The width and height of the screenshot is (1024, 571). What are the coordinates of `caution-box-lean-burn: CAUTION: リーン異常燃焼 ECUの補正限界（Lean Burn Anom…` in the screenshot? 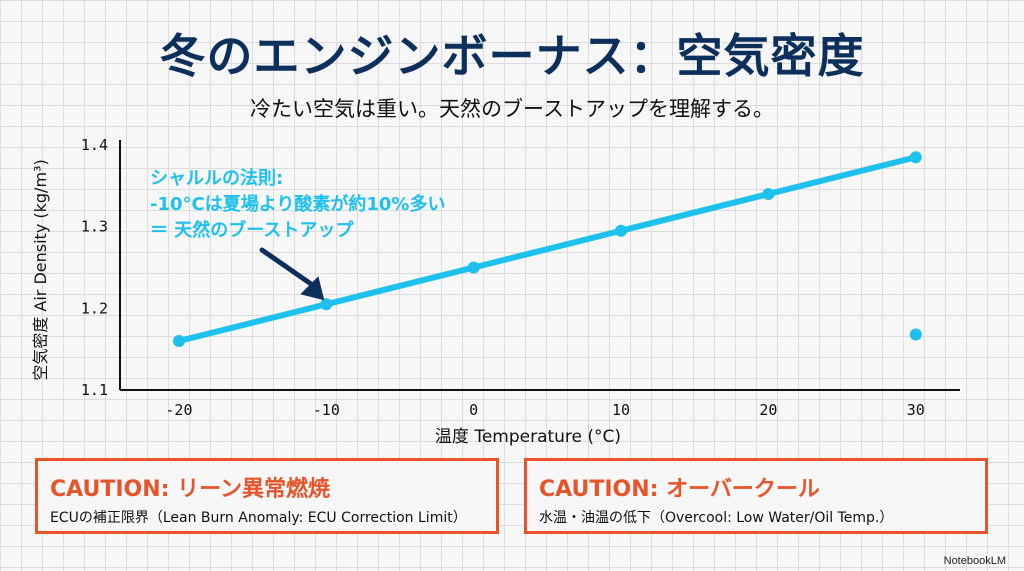 It's located at (267, 496).